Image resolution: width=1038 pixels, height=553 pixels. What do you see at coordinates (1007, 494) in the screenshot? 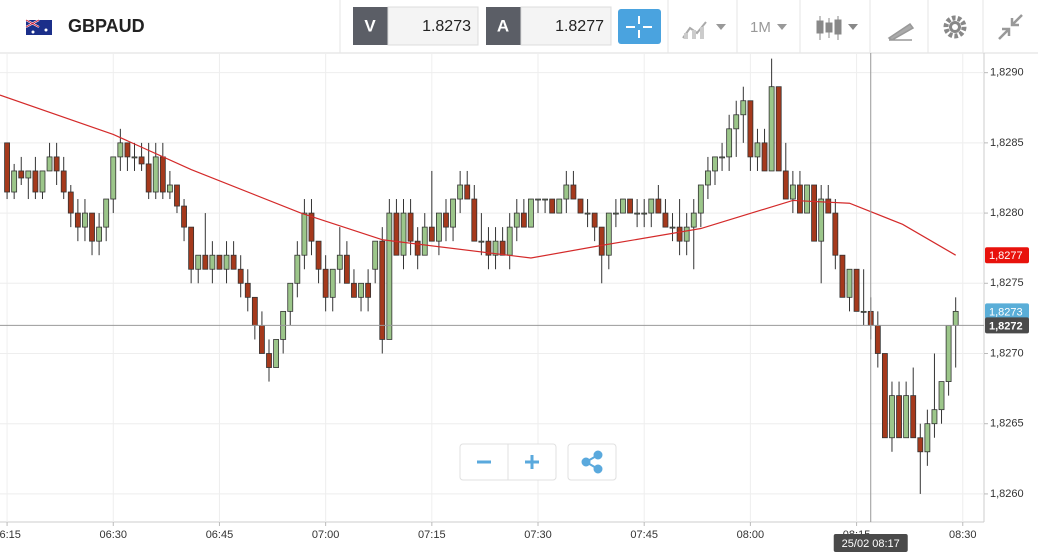
I see `y-tick-label: 1,8260` at bounding box center [1007, 494].